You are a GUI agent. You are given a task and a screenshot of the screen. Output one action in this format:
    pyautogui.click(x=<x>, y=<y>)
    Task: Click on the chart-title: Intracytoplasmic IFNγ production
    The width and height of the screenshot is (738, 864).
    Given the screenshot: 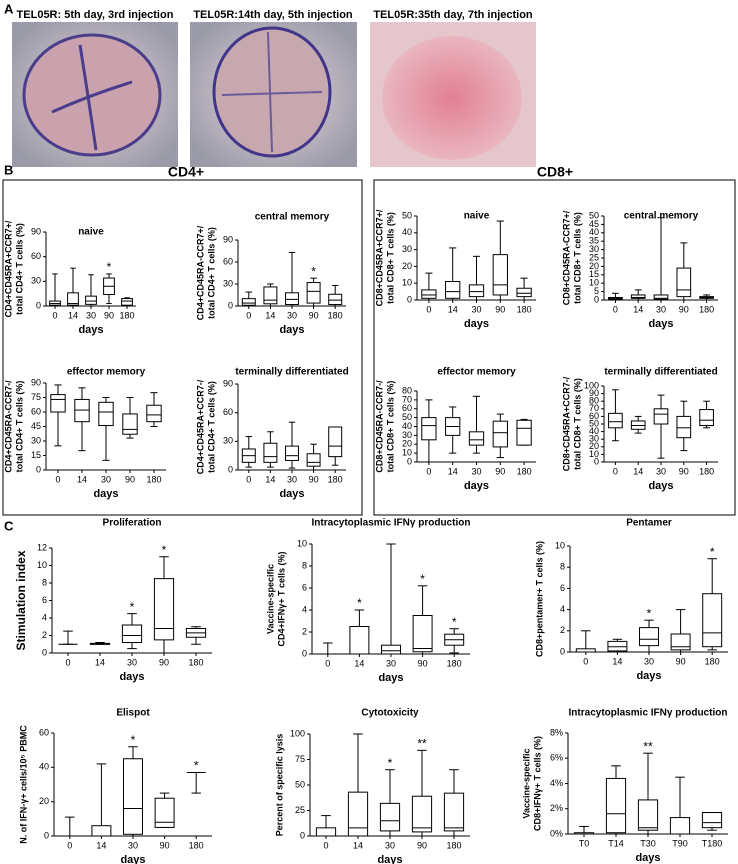 What is the action you would take?
    pyautogui.click(x=648, y=713)
    